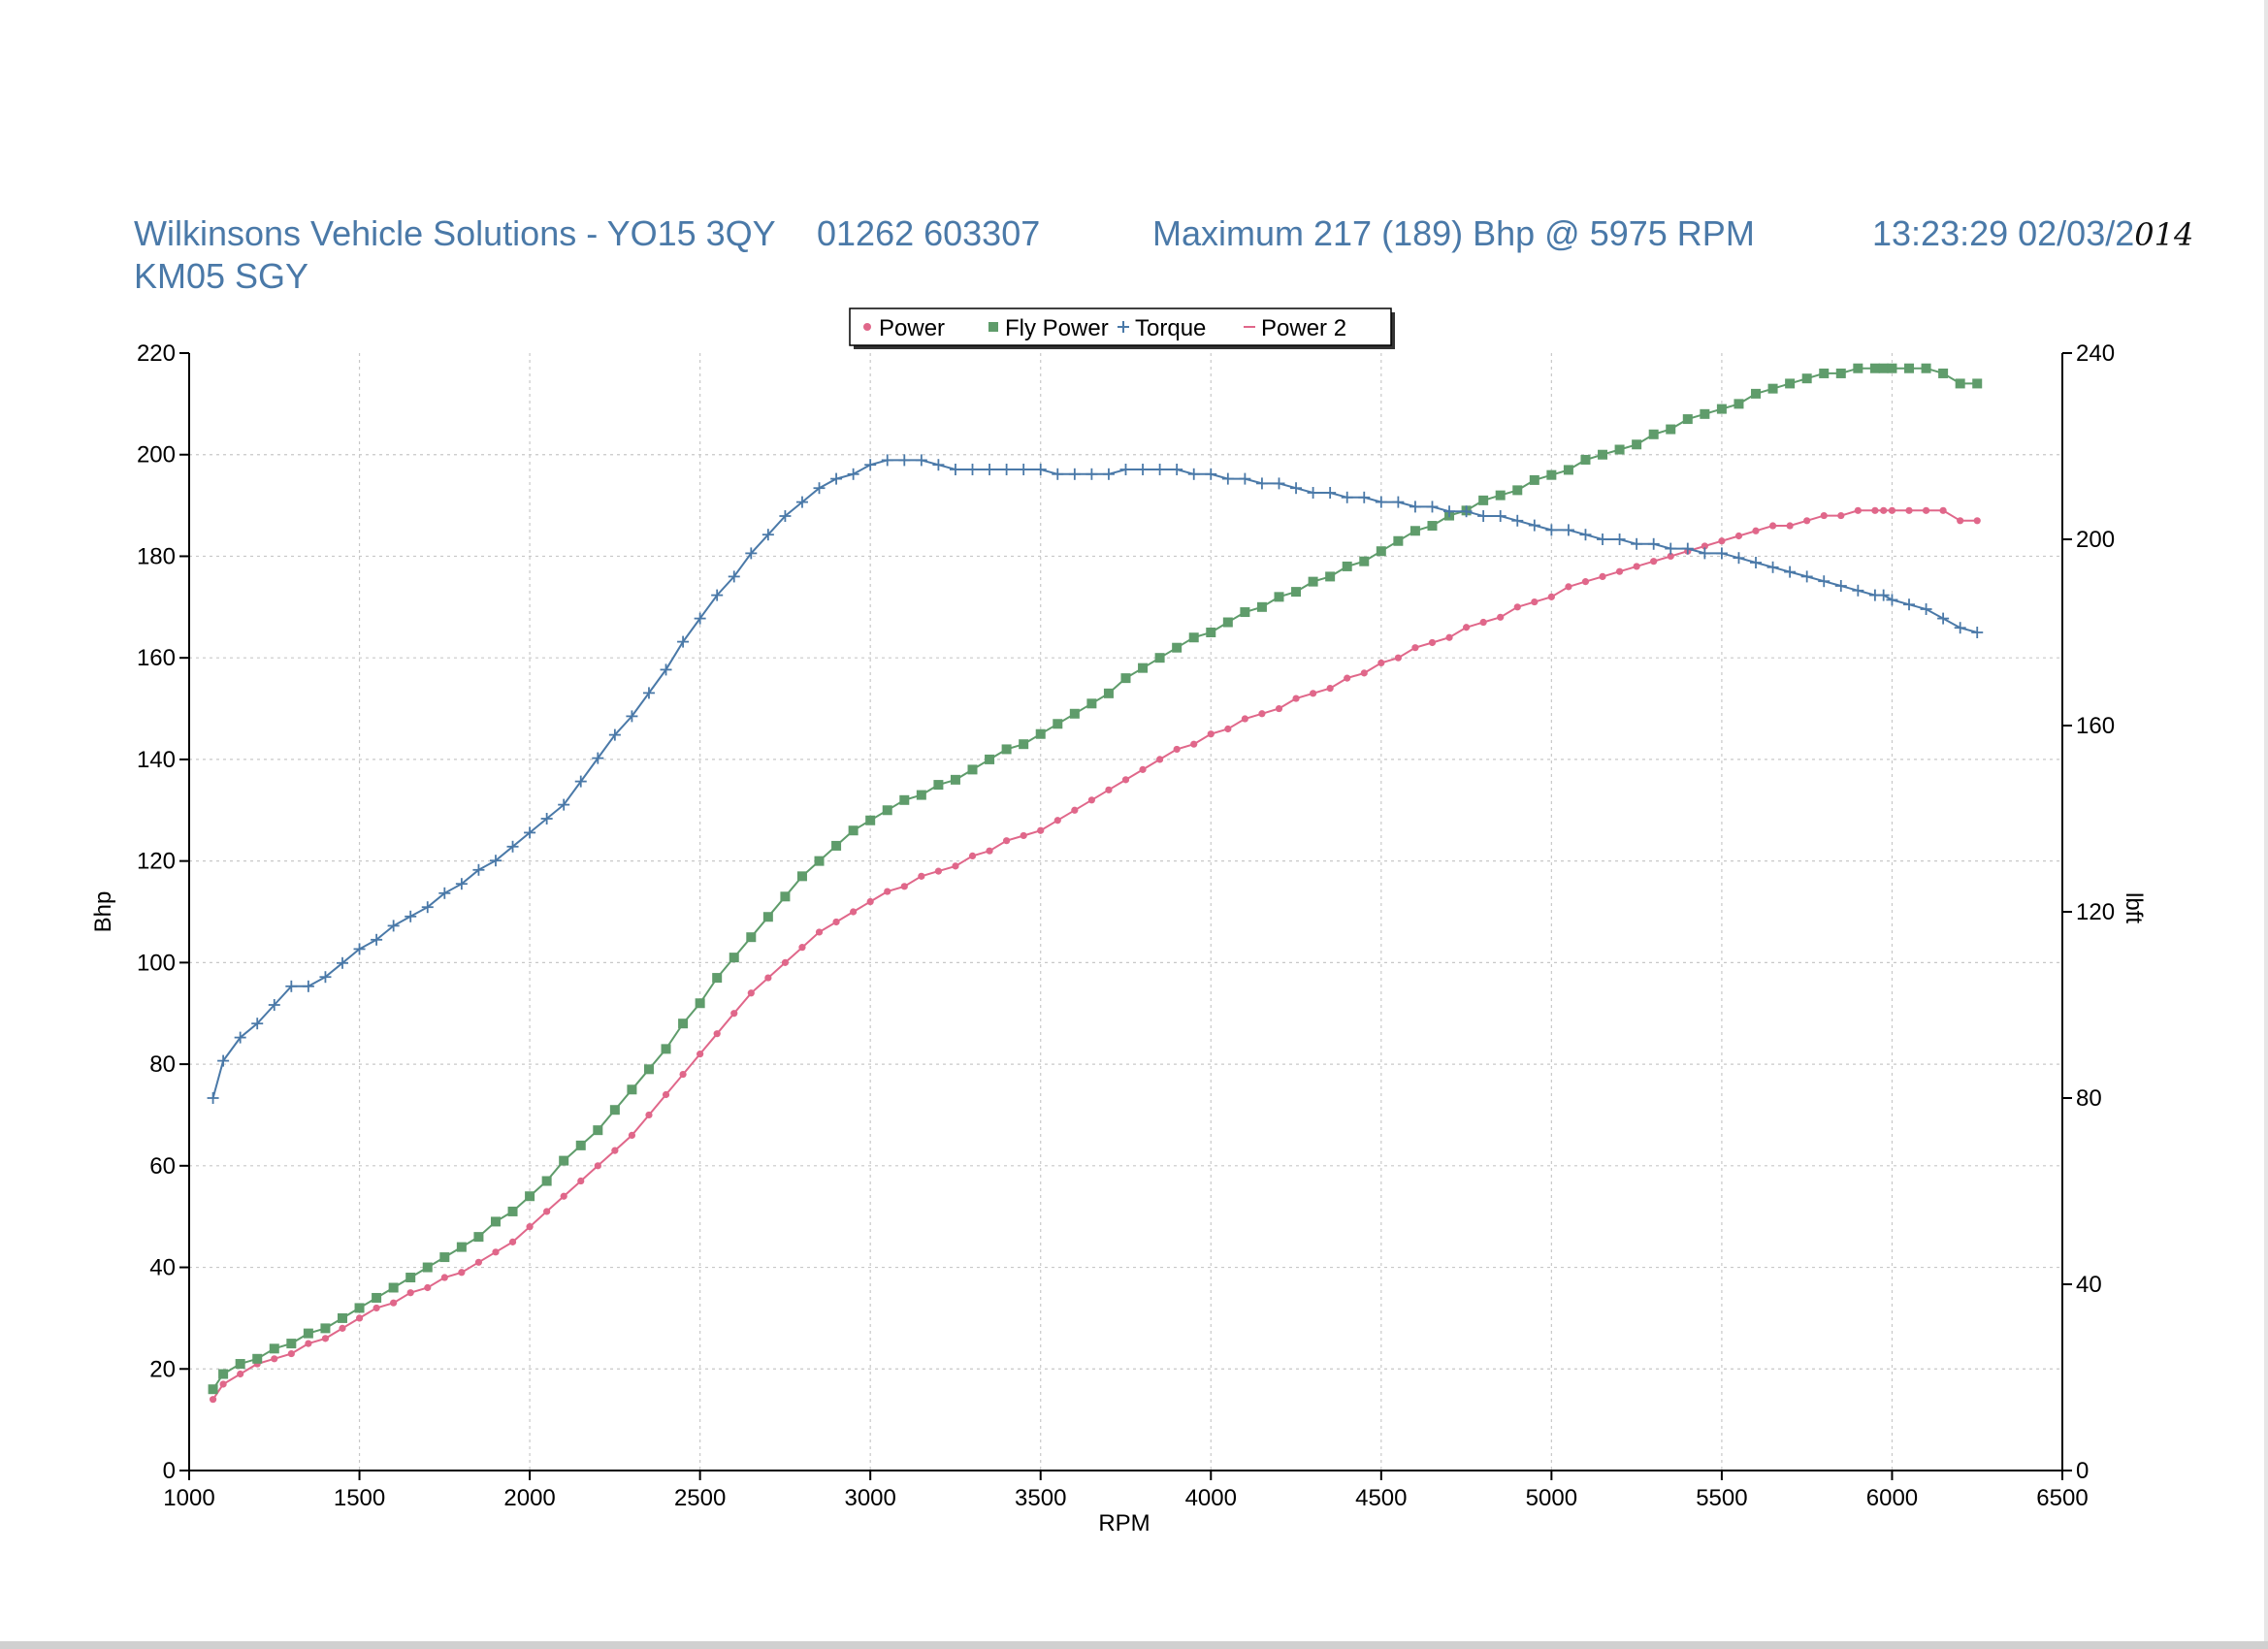 The image size is (2268, 1649). What do you see at coordinates (2003, 233) in the screenshot?
I see `header-timestamp-printed: 13:23:29 02/03/2` at bounding box center [2003, 233].